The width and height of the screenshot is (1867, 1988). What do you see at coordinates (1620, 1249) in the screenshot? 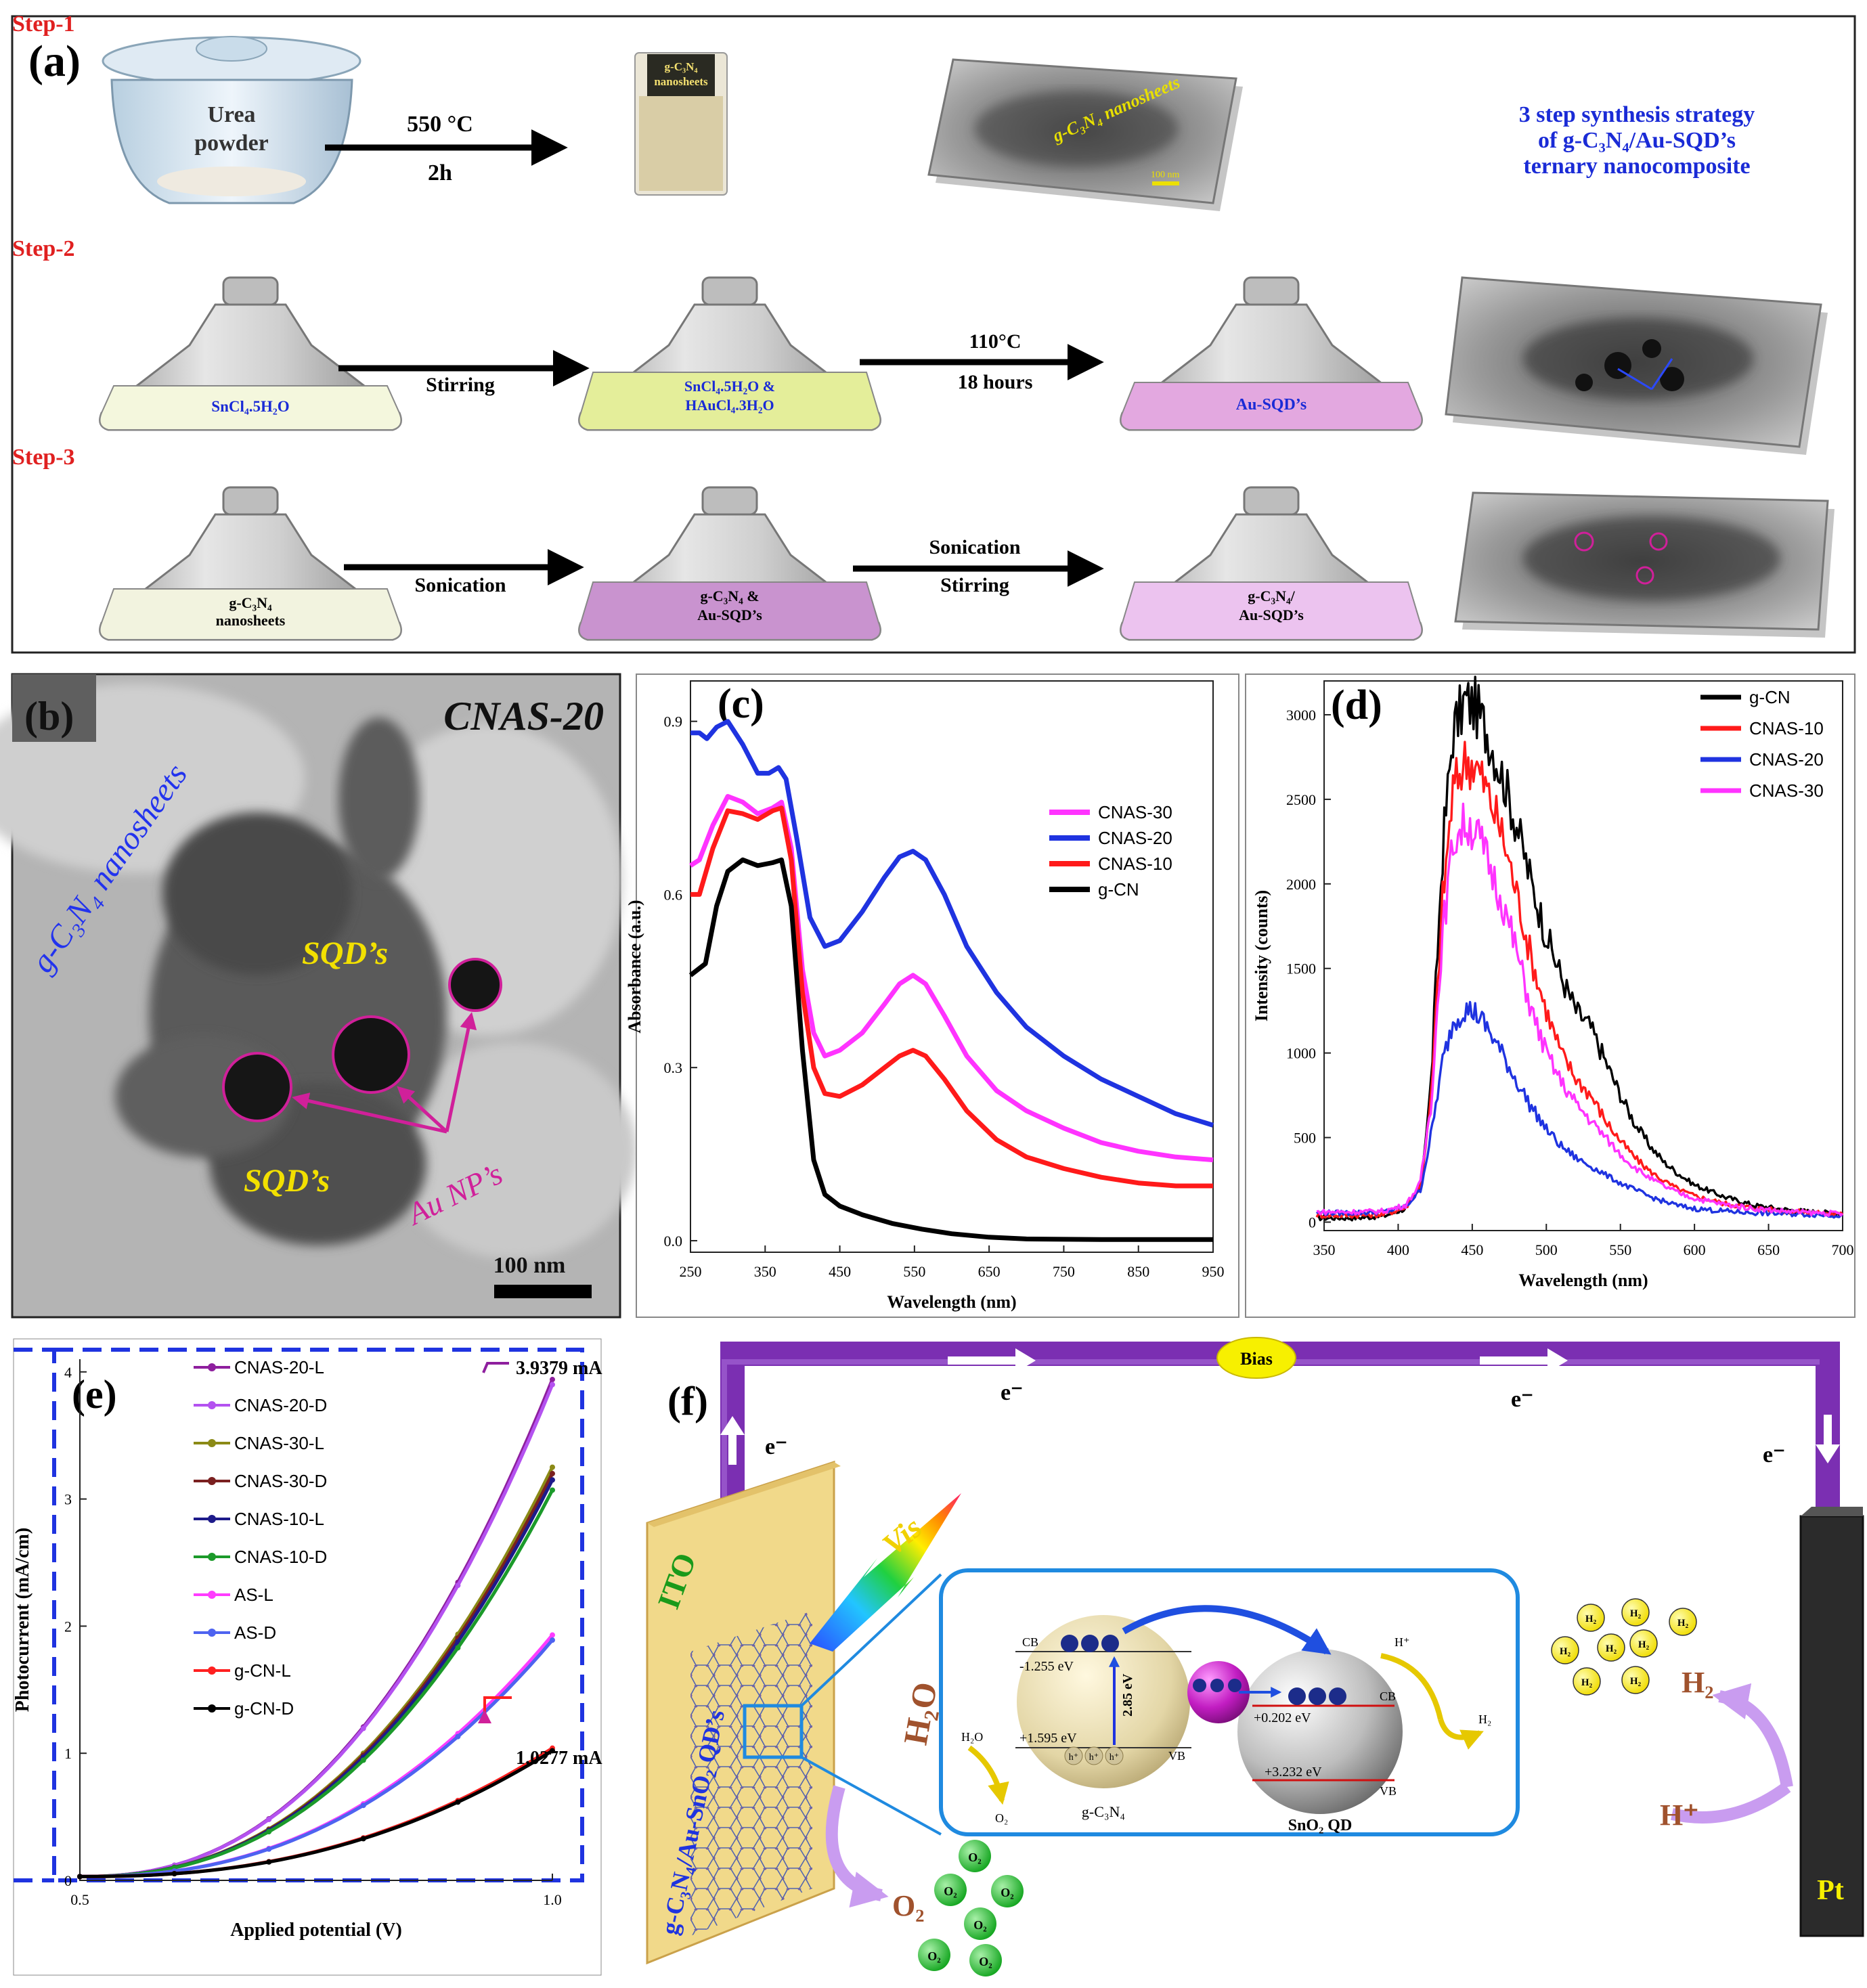
I see `d-xtick-label: 550` at bounding box center [1620, 1249].